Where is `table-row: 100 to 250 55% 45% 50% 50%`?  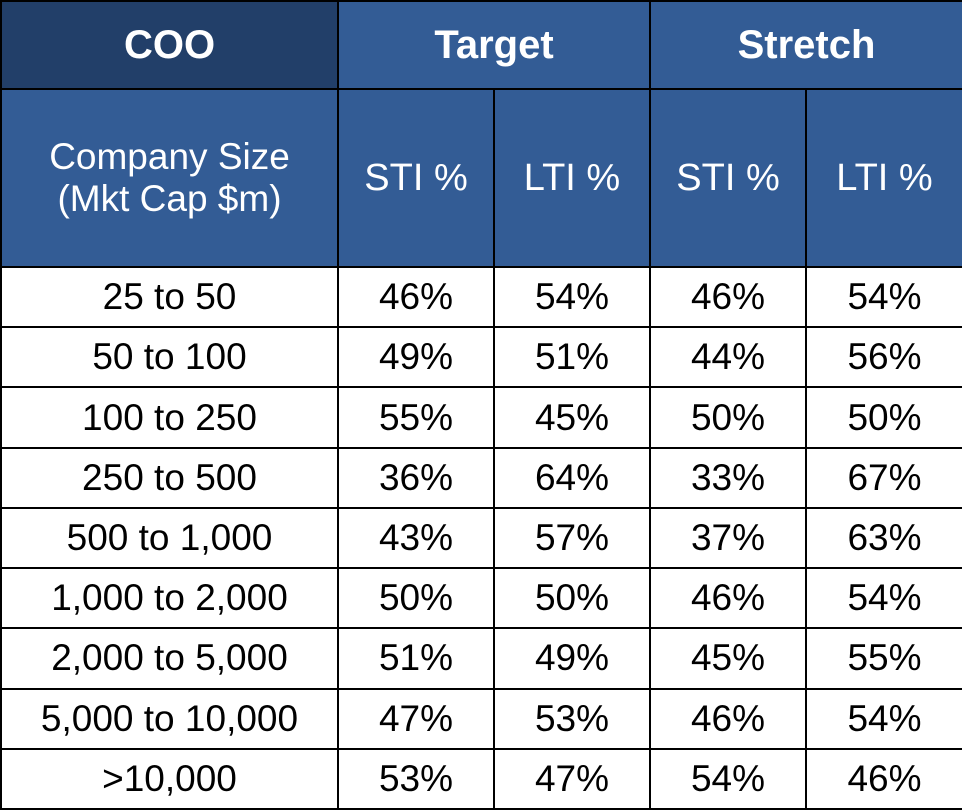
table-row: 100 to 250 55% 45% 50% 50% is located at coordinates (481, 417).